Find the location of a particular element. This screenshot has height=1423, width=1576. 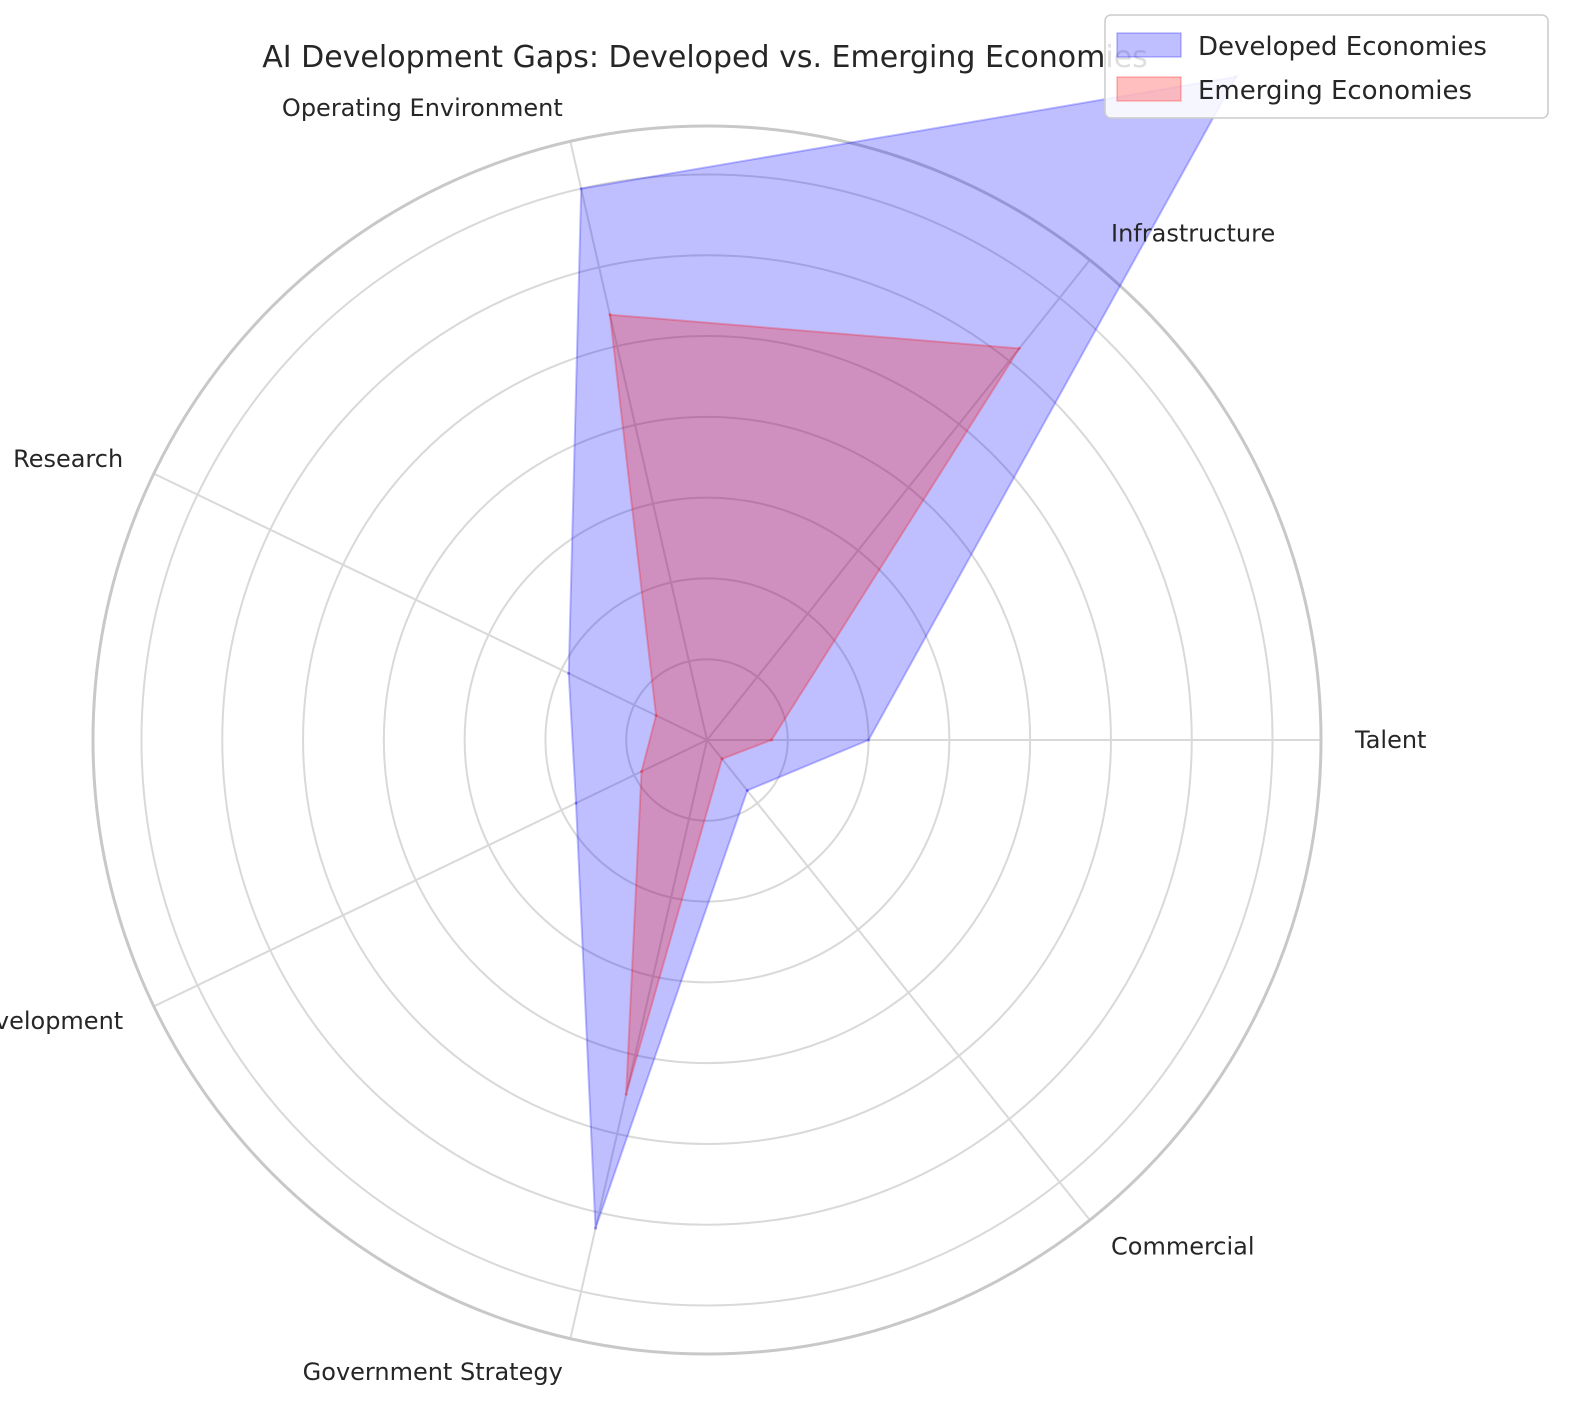

legend-label-emerging: Emerging Economies is located at coordinates (1335, 91).